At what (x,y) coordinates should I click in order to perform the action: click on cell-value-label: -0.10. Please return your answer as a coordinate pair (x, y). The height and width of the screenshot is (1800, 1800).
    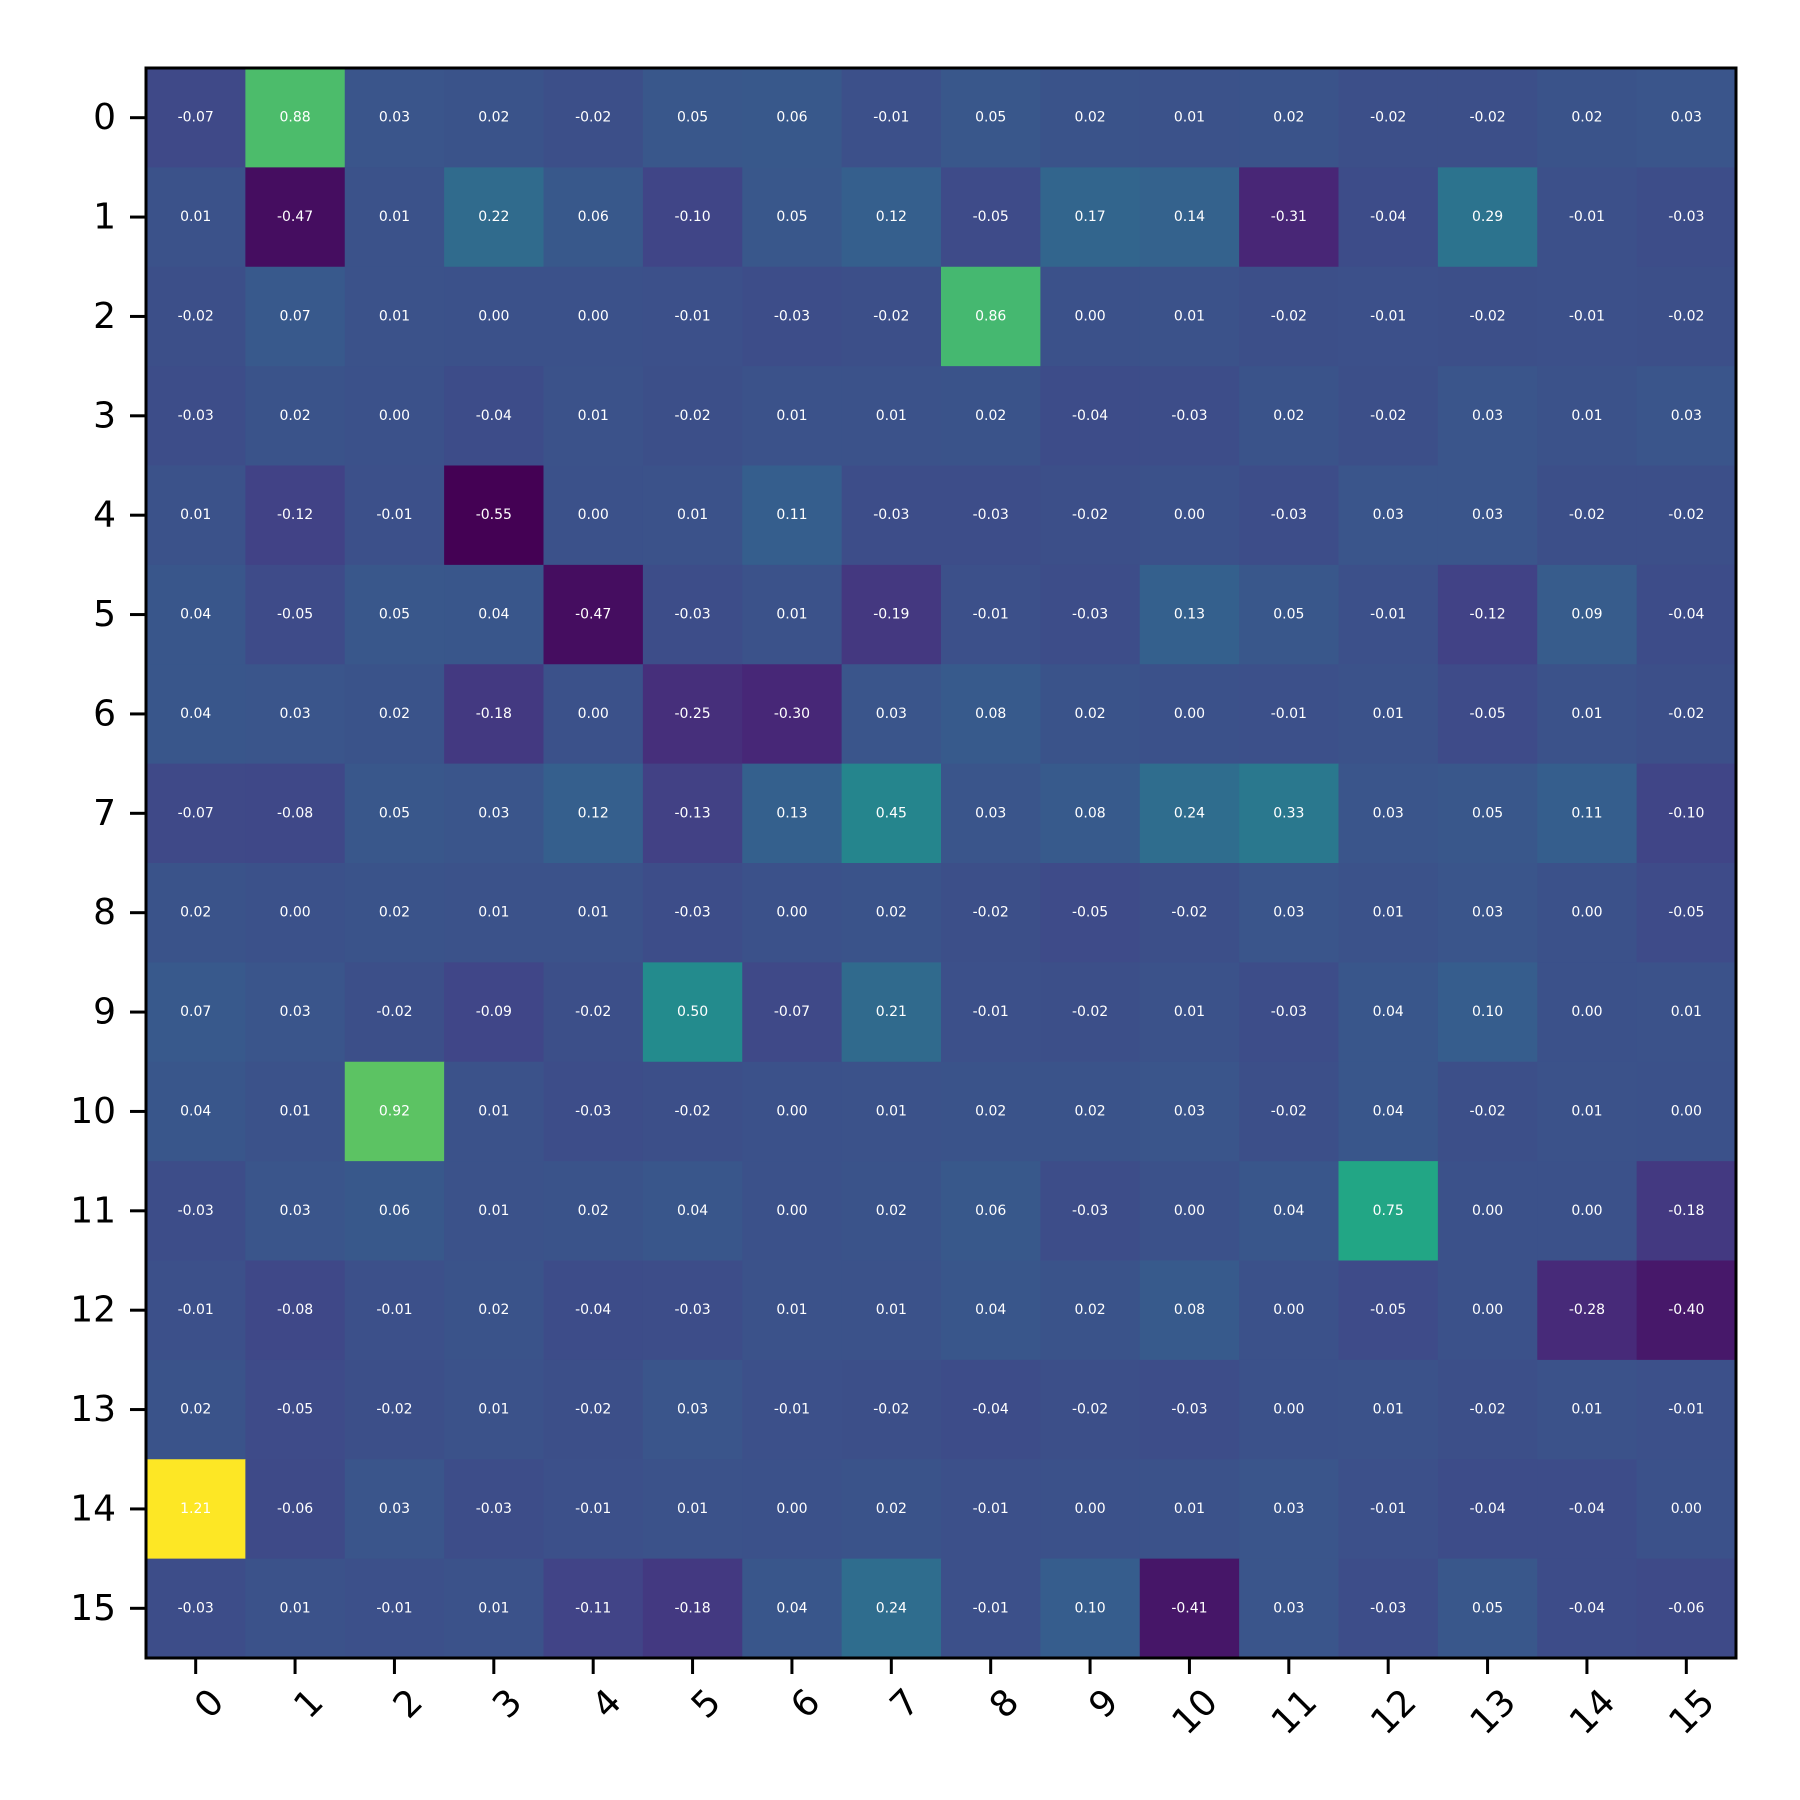
    Looking at the image, I should click on (1686, 813).